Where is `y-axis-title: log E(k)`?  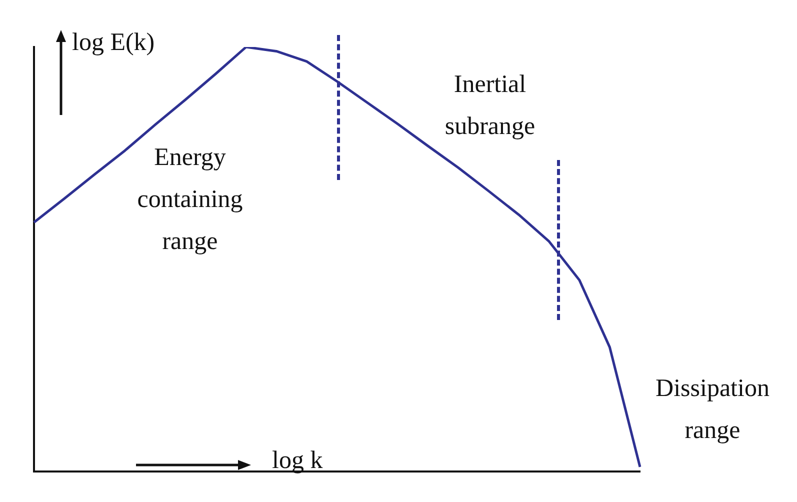
y-axis-title: log E(k) is located at coordinates (114, 43).